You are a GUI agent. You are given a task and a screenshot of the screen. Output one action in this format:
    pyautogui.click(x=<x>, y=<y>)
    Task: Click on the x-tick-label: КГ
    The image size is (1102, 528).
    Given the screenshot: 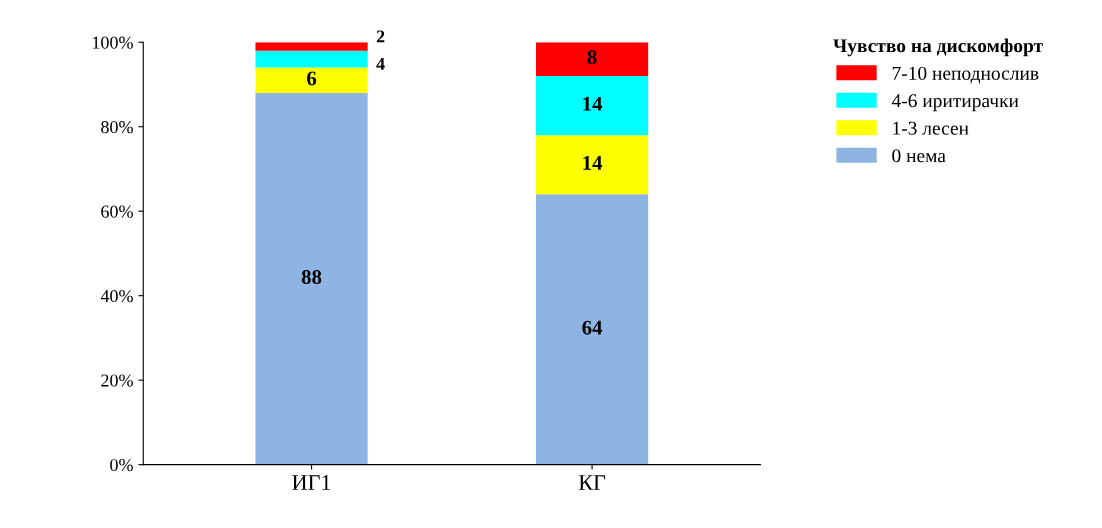 What is the action you would take?
    pyautogui.click(x=592, y=482)
    